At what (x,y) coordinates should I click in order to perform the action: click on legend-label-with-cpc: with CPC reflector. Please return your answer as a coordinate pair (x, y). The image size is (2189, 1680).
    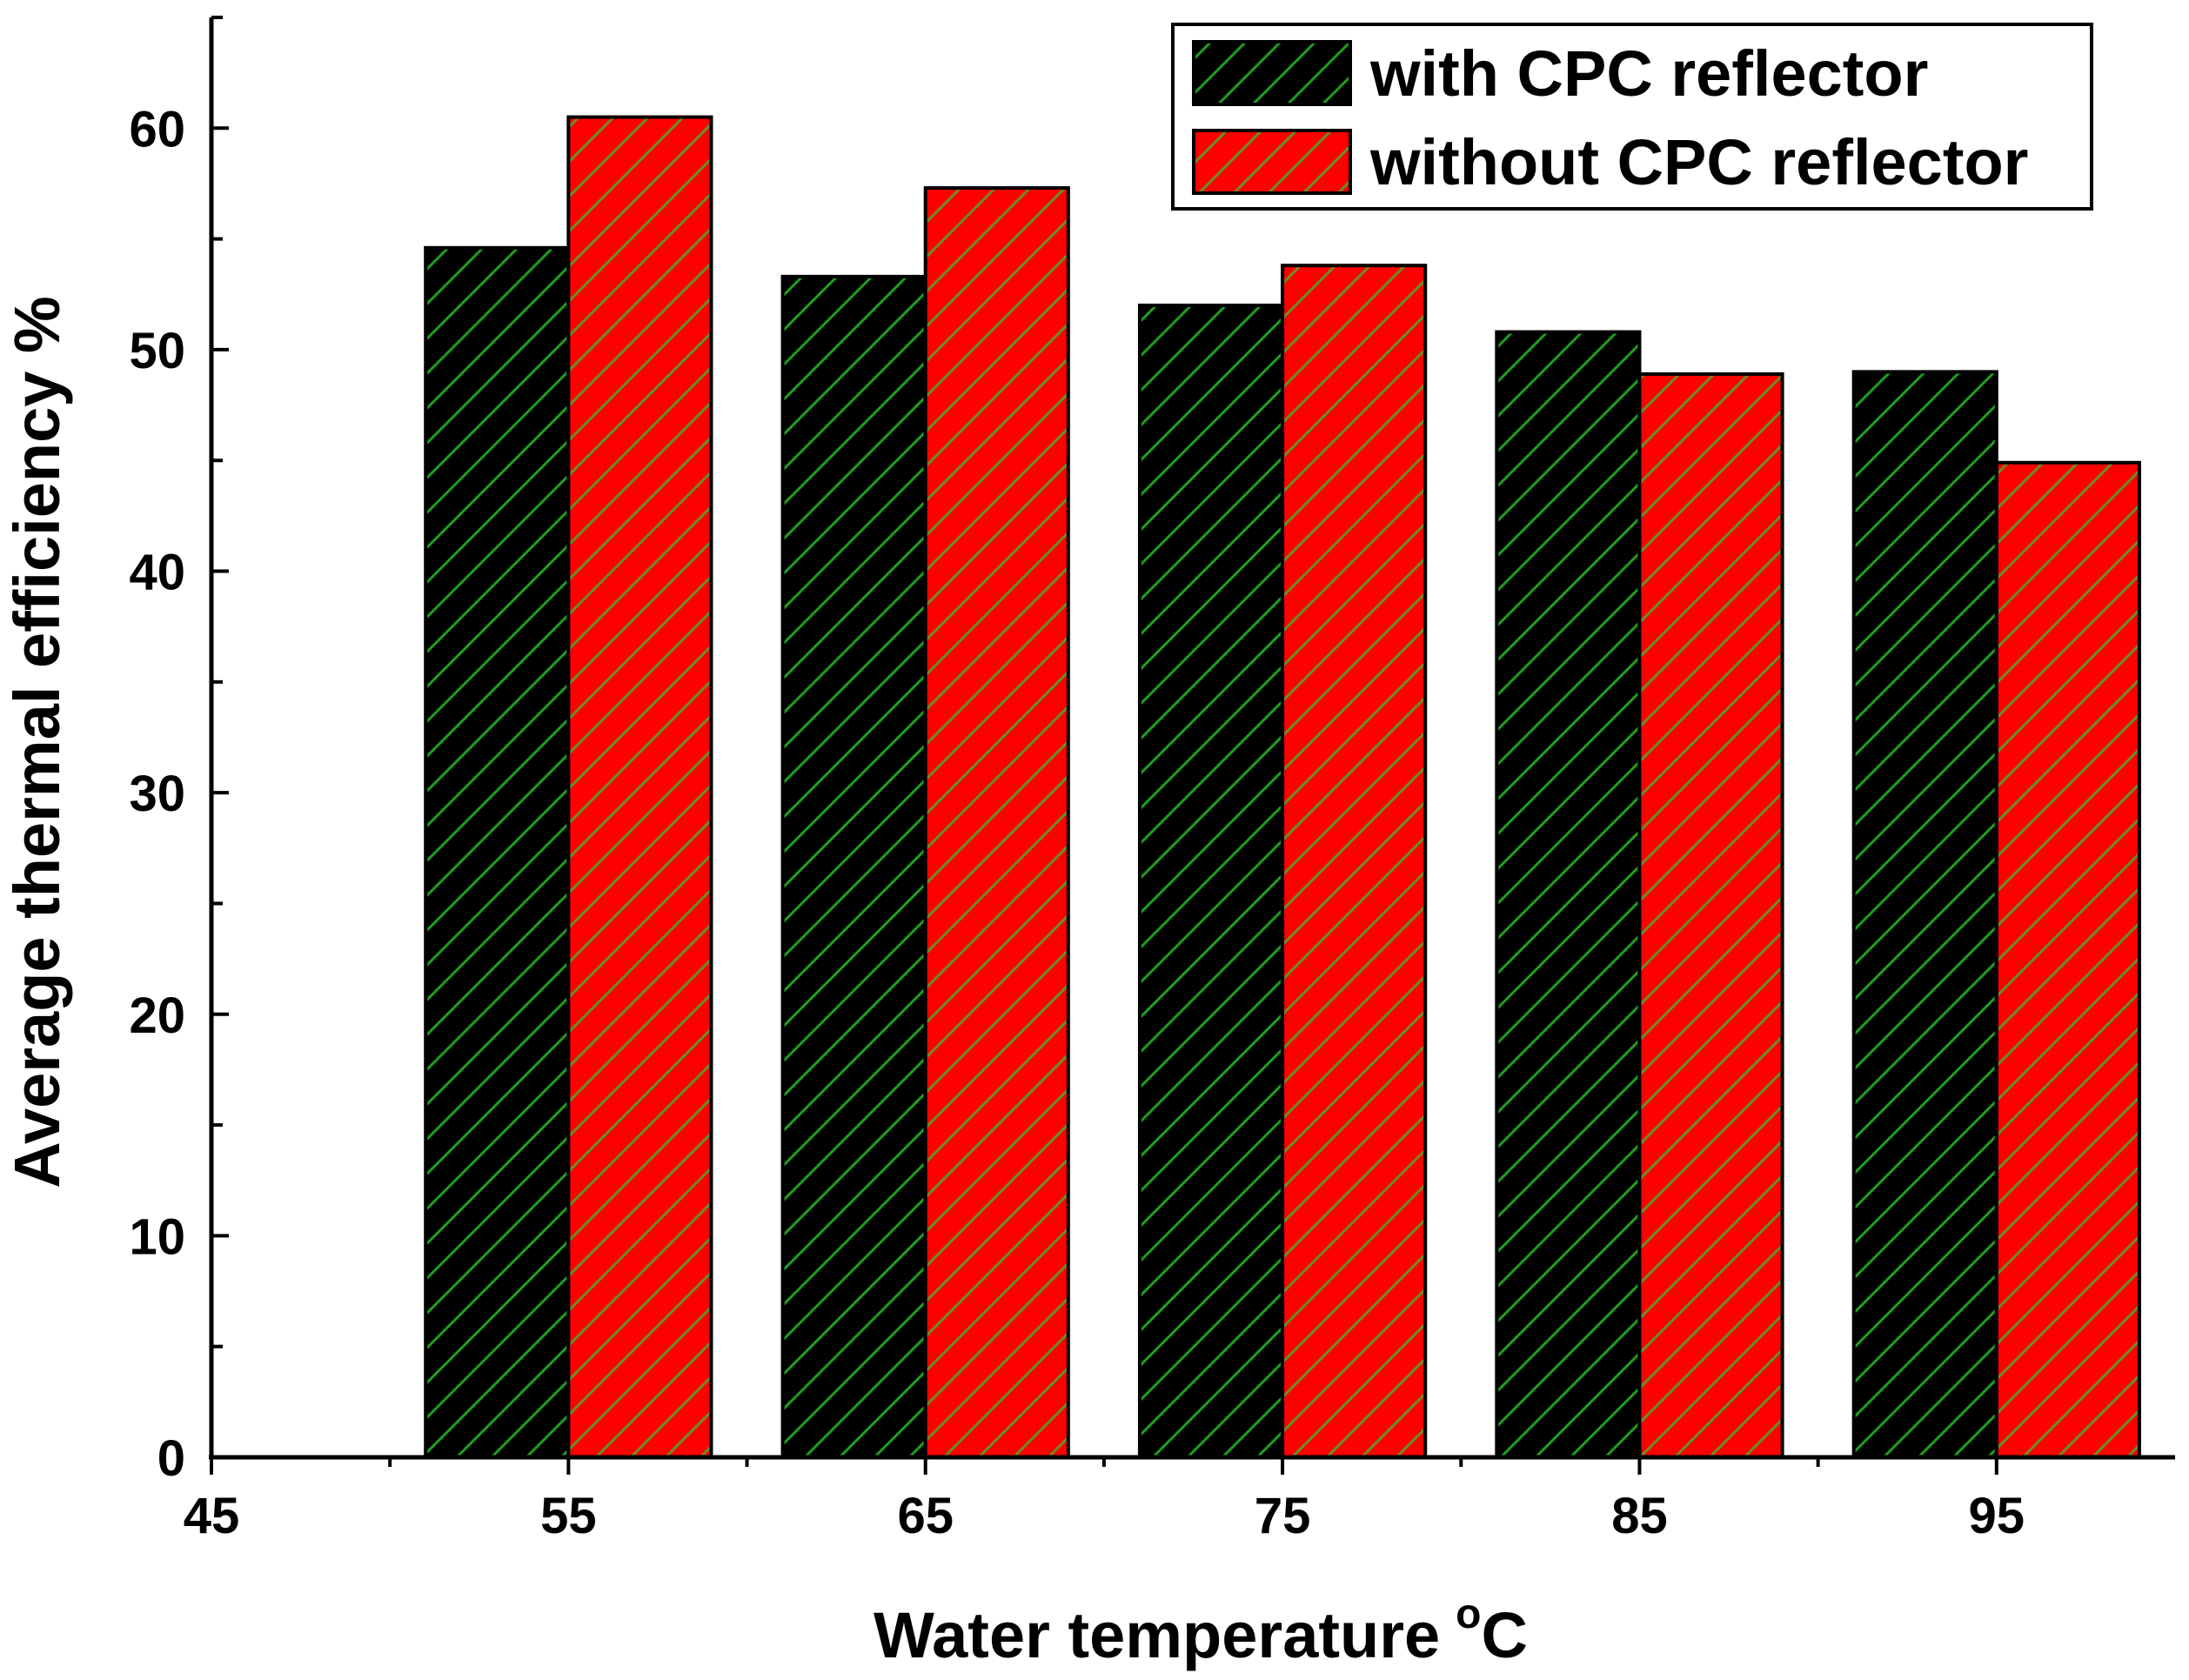
    Looking at the image, I should click on (1648, 73).